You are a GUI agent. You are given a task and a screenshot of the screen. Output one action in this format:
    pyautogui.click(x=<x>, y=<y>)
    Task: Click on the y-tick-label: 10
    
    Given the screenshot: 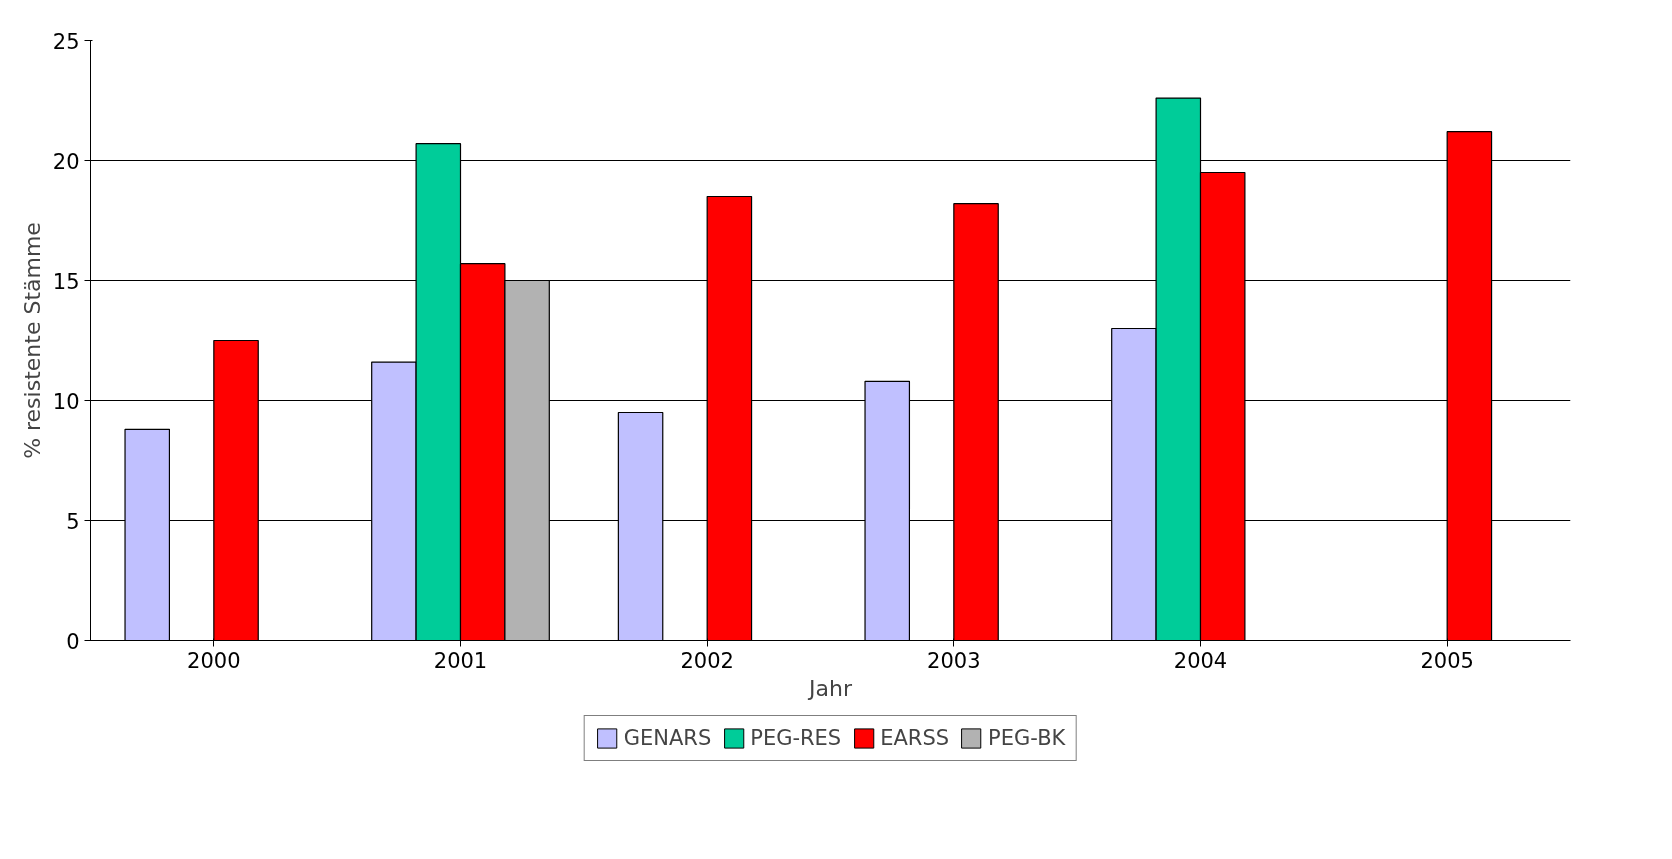 What is the action you would take?
    pyautogui.click(x=66, y=401)
    